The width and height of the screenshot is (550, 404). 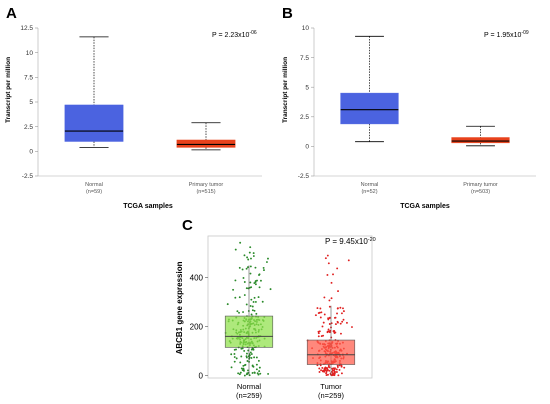 I want to click on panel-a-pvalue: P = 2.23x10-06, so click(x=234, y=34).